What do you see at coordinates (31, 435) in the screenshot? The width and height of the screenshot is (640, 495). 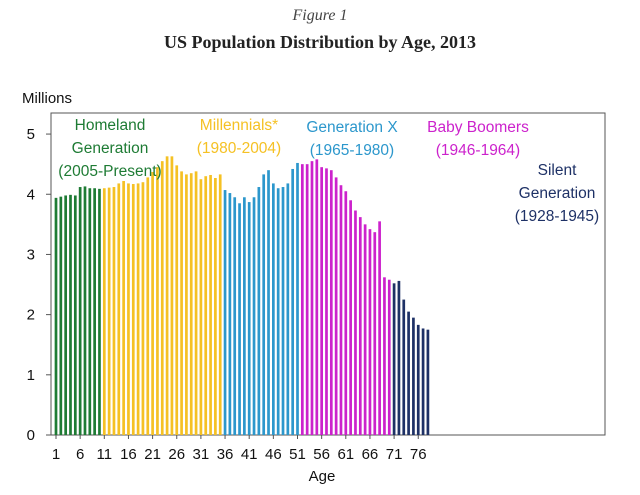 I see `y-tick-label: 0` at bounding box center [31, 435].